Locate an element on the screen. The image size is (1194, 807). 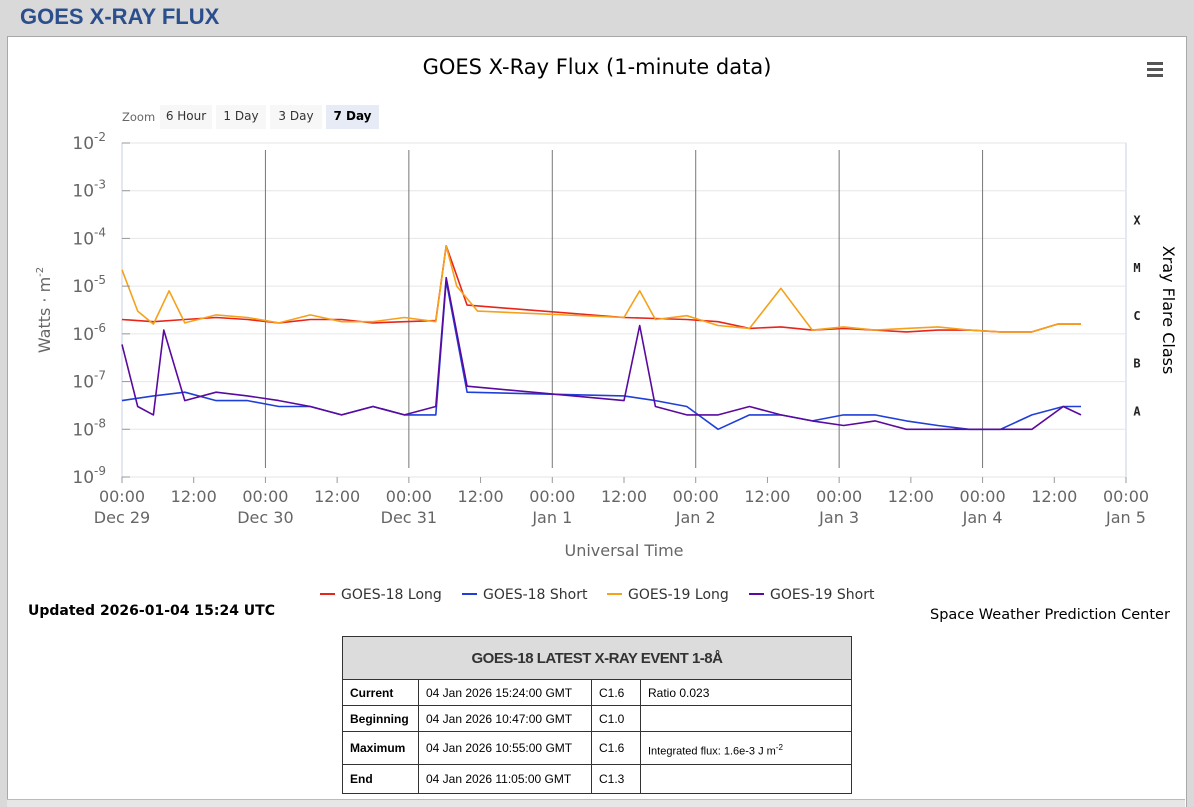
updated-timestamp: Updated 2026-01-04 15:24 UTC is located at coordinates (151, 611).